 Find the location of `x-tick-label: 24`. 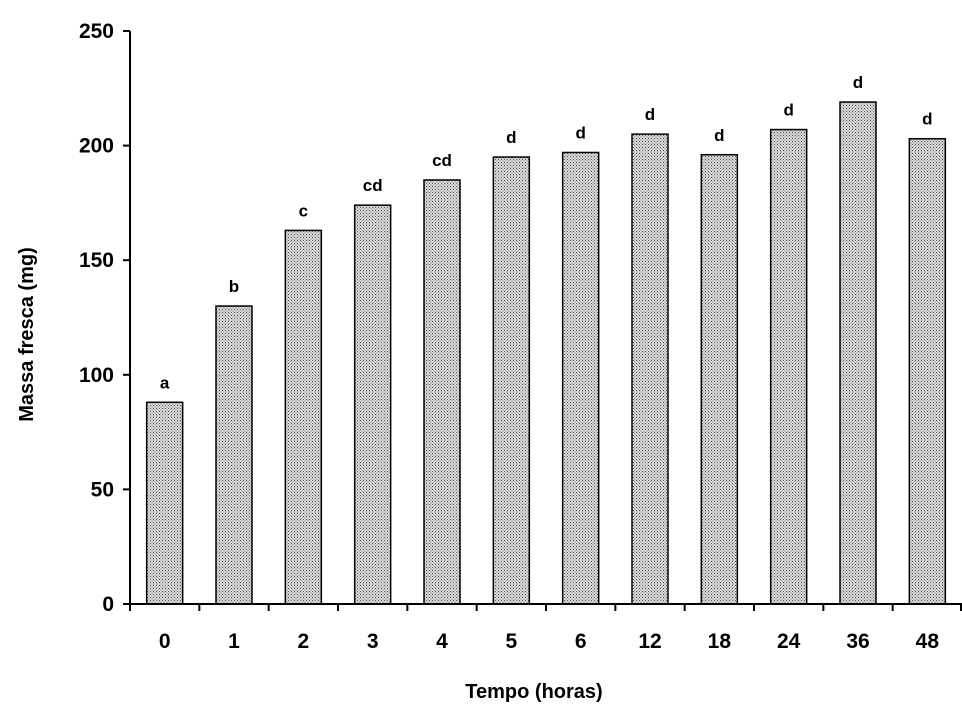

x-tick-label: 24 is located at coordinates (789, 641).